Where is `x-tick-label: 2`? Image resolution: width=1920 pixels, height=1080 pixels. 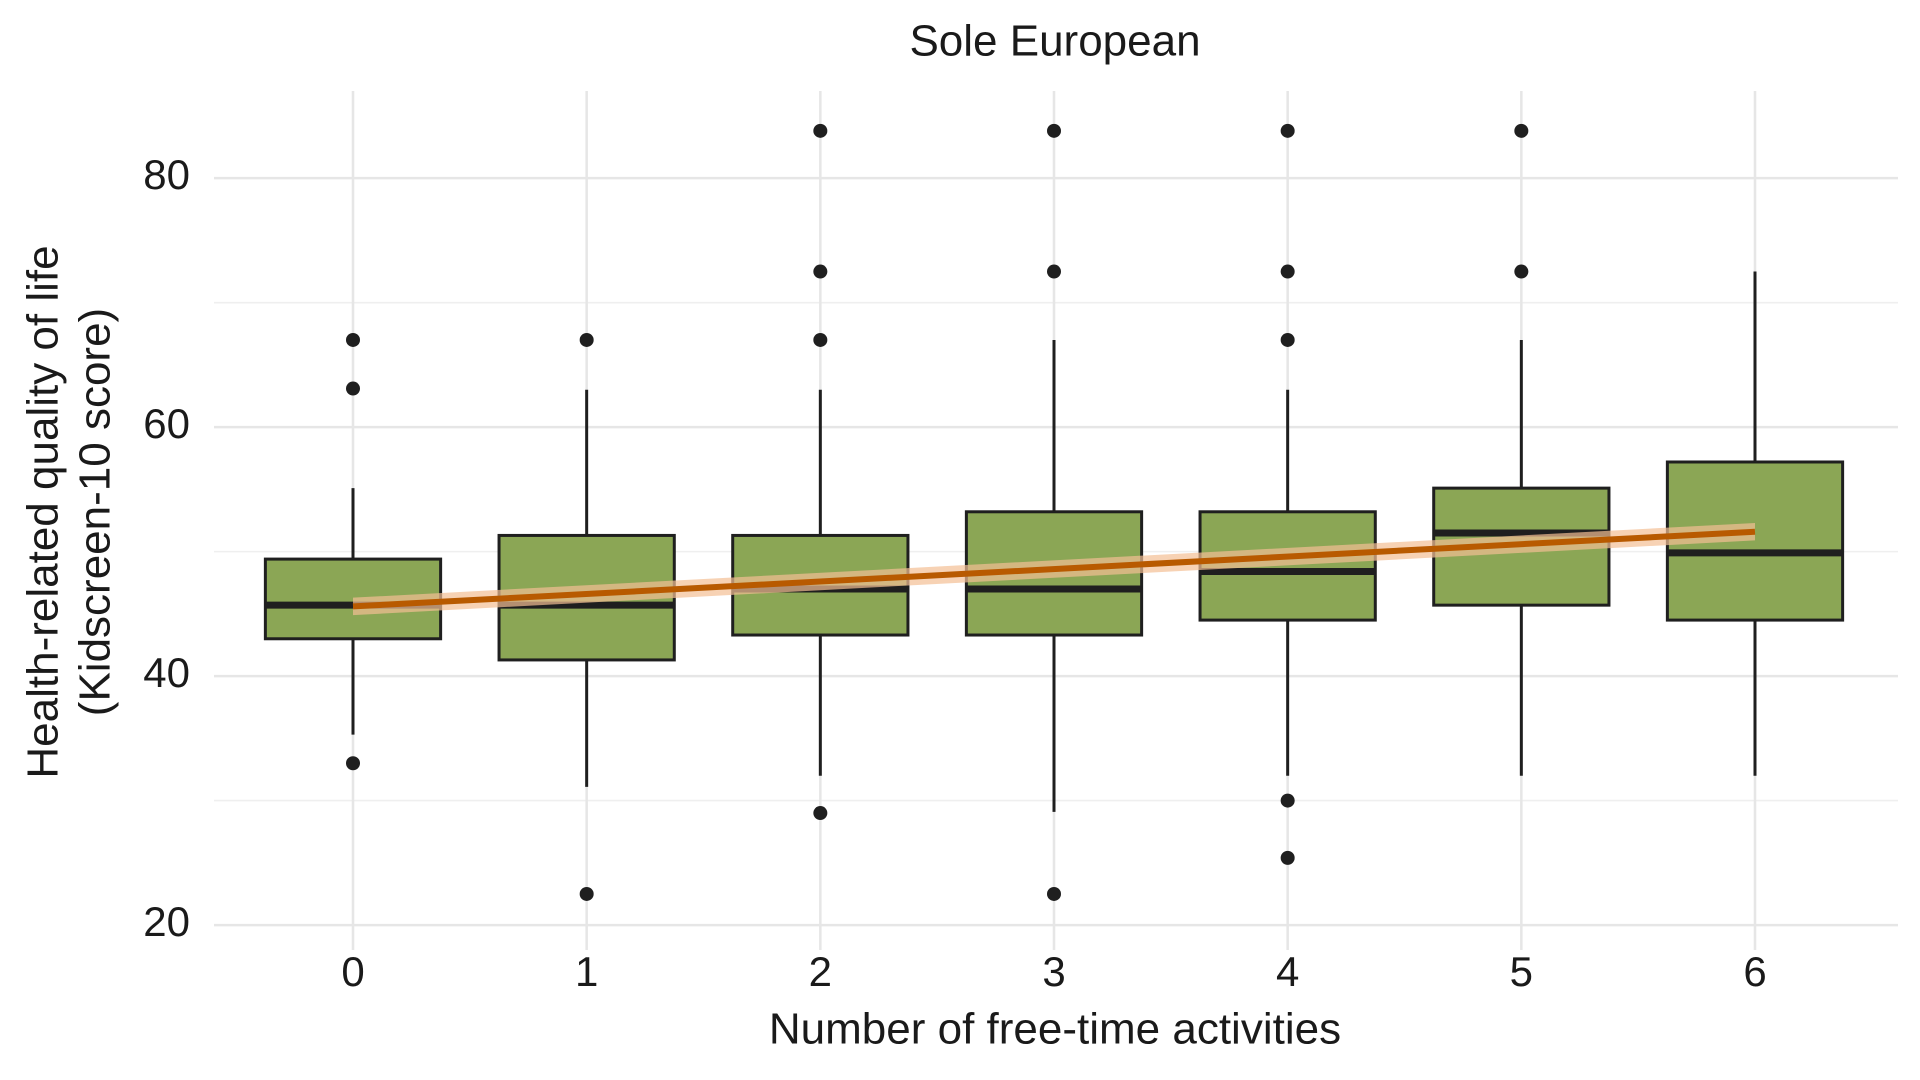 x-tick-label: 2 is located at coordinates (820, 971).